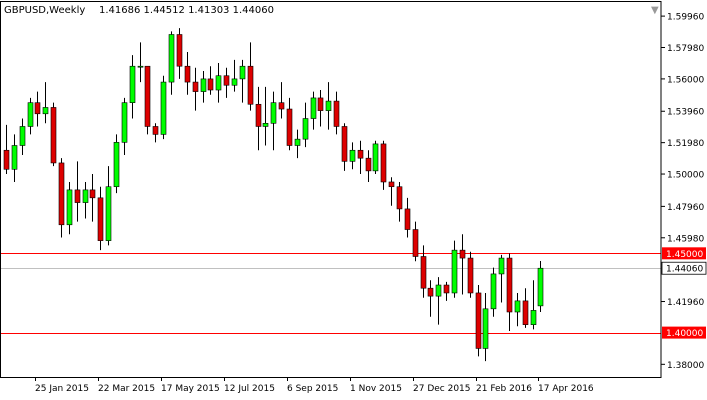 This screenshot has width=707, height=400. Describe the element at coordinates (376, 389) in the screenshot. I see `x-tick-label: 1 Nov 2015` at that location.